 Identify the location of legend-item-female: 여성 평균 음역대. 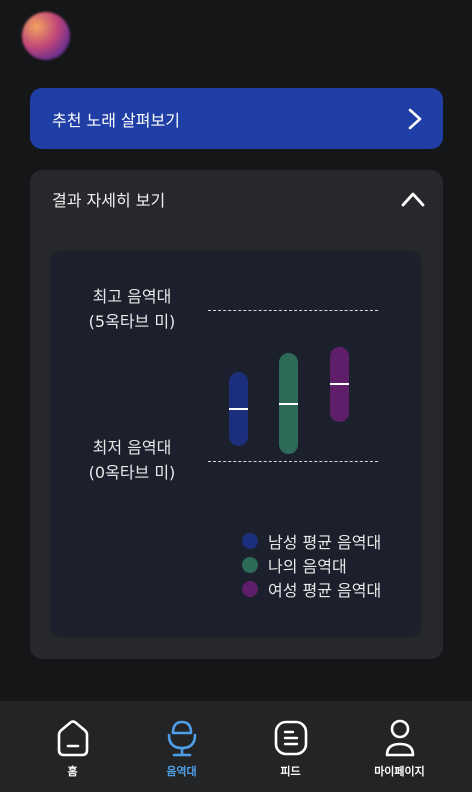
(311, 589).